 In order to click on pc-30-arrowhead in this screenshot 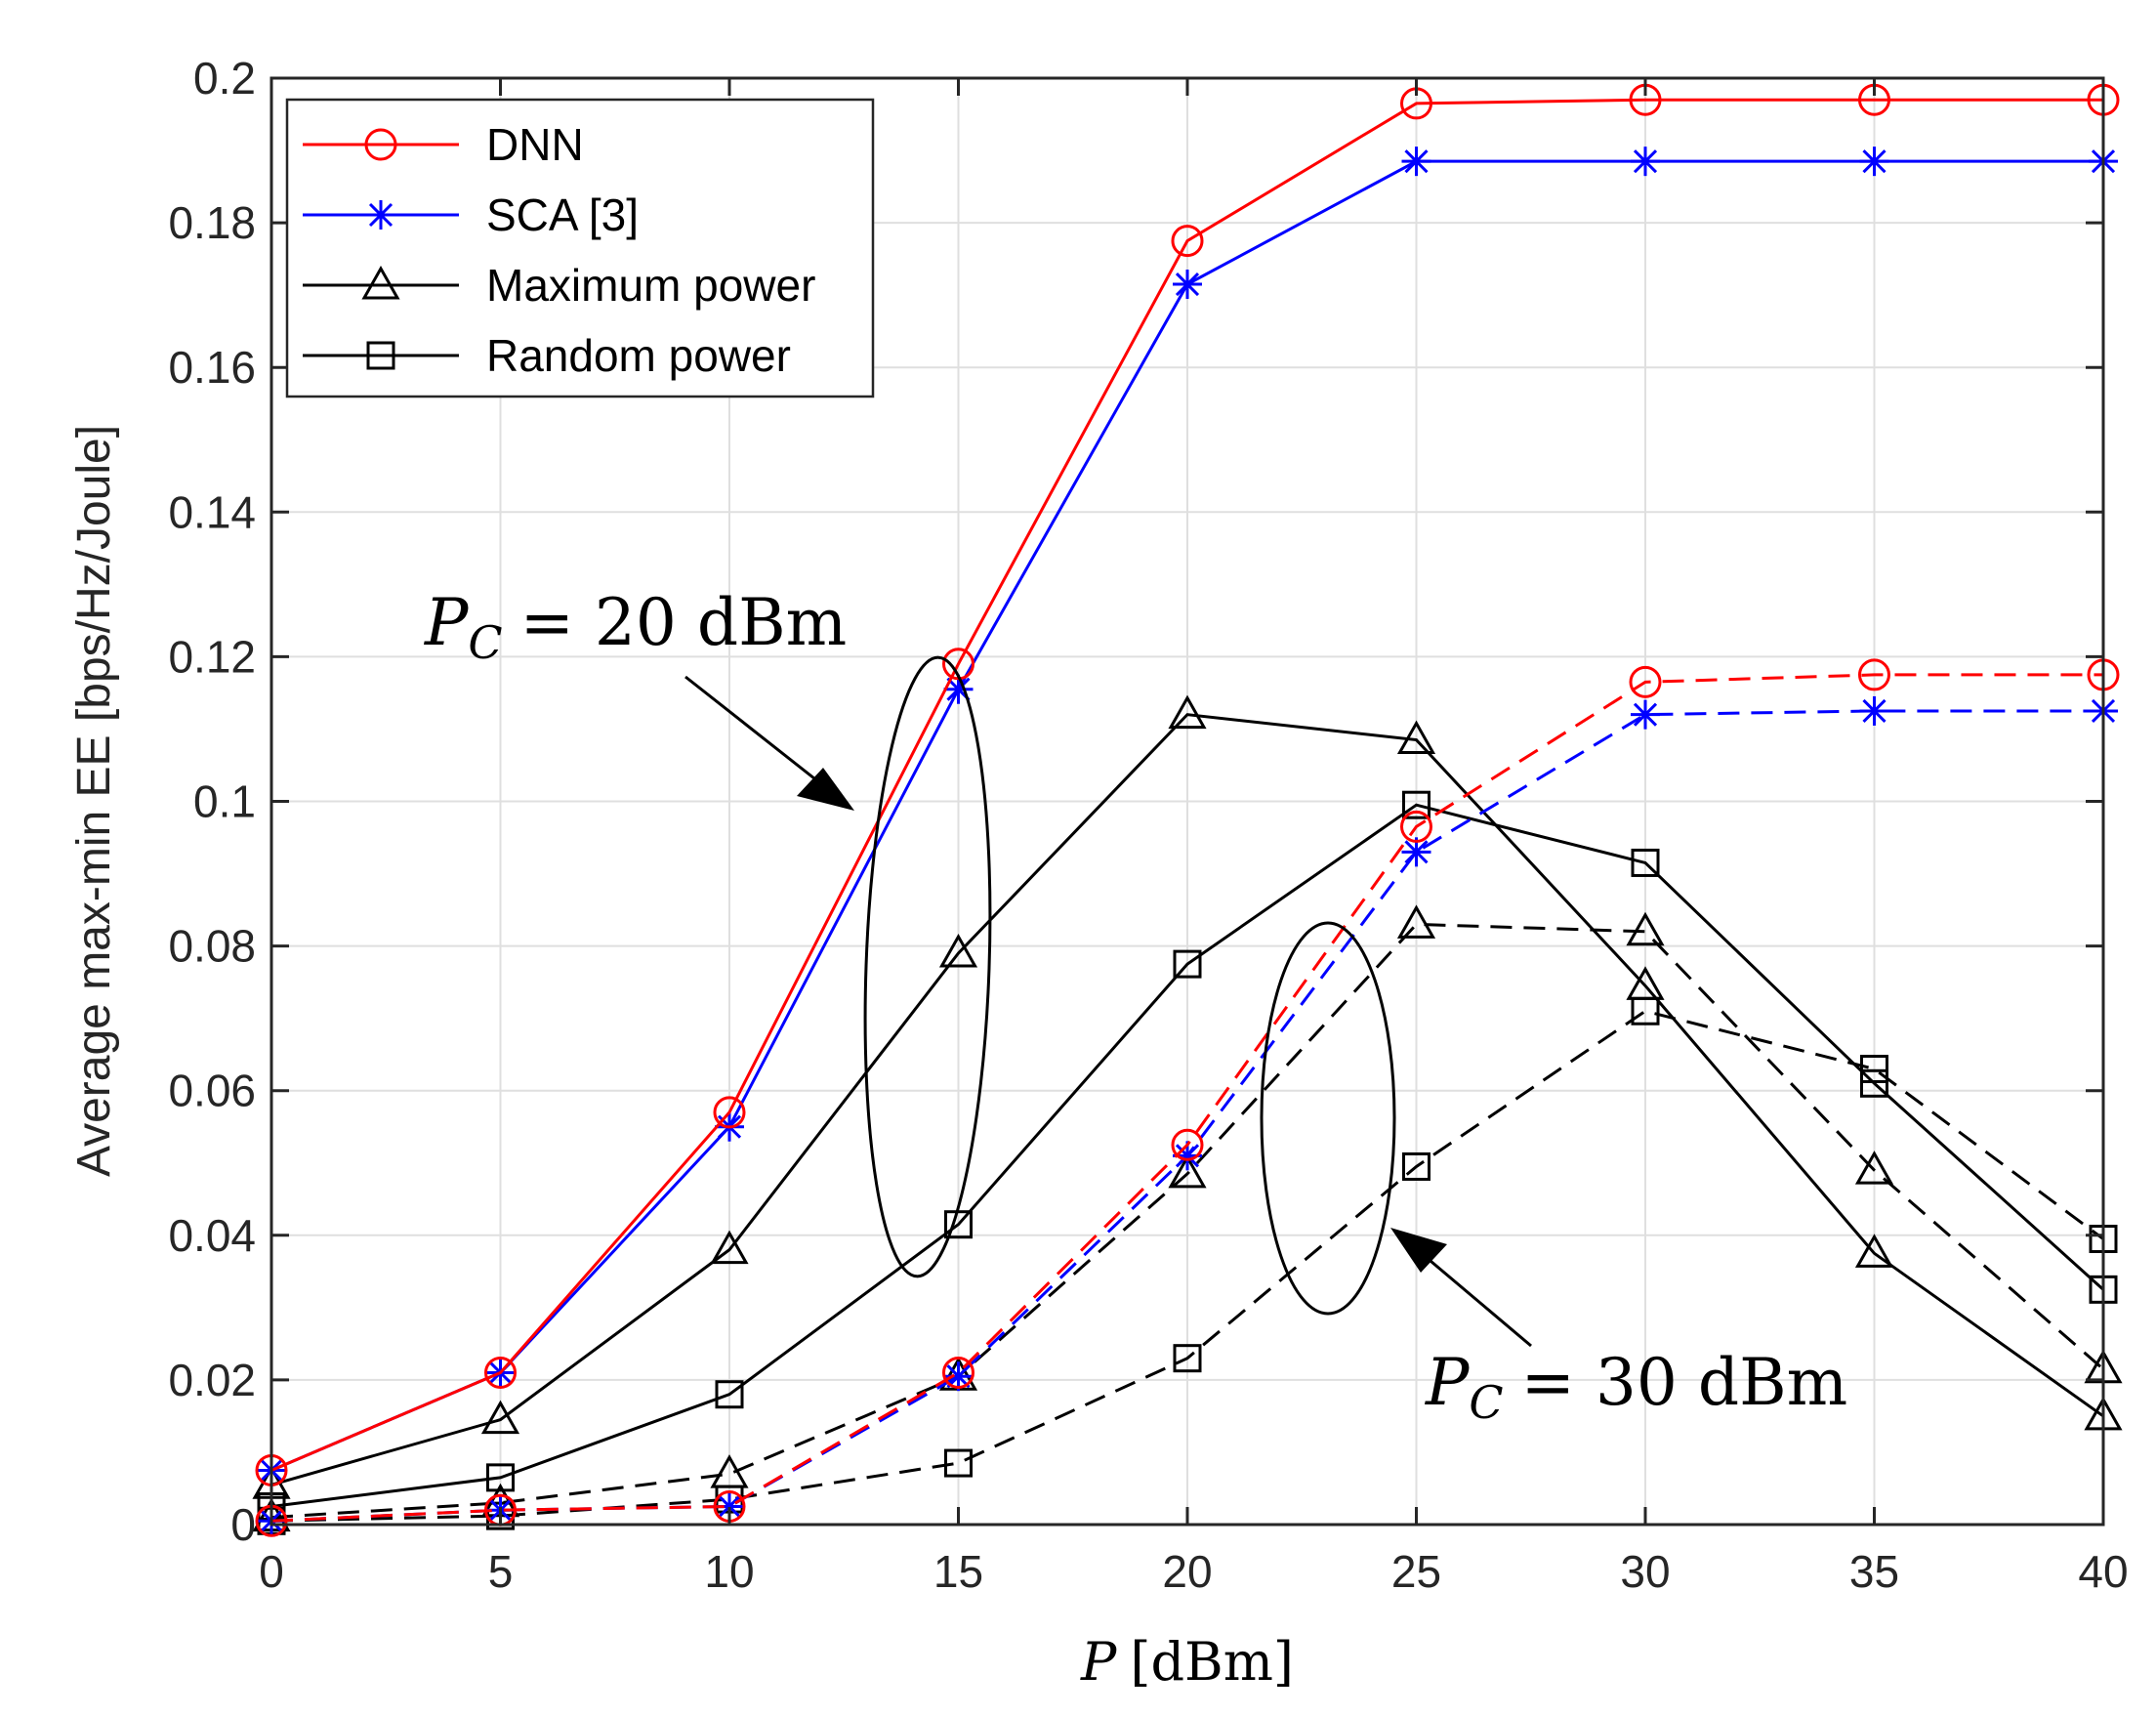, I will do `click(1419, 1250)`.